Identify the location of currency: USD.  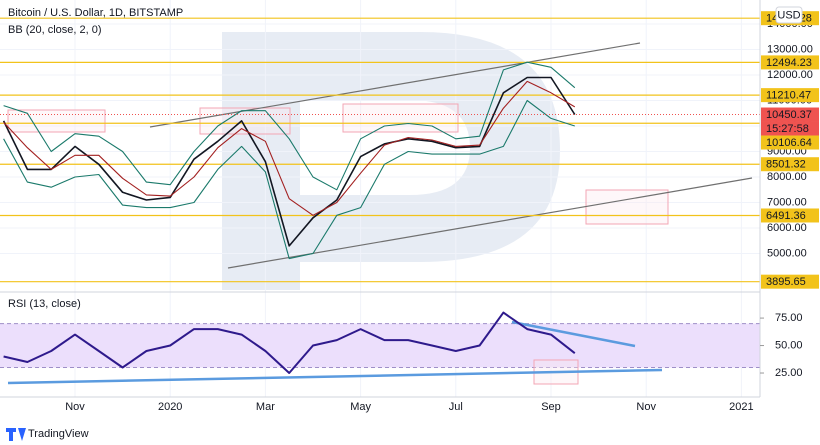
(788, 15).